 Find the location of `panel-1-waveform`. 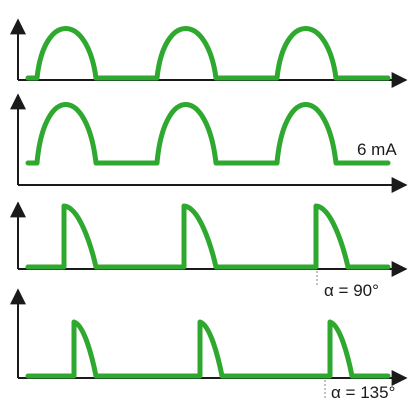

panel-1-waveform is located at coordinates (208, 53).